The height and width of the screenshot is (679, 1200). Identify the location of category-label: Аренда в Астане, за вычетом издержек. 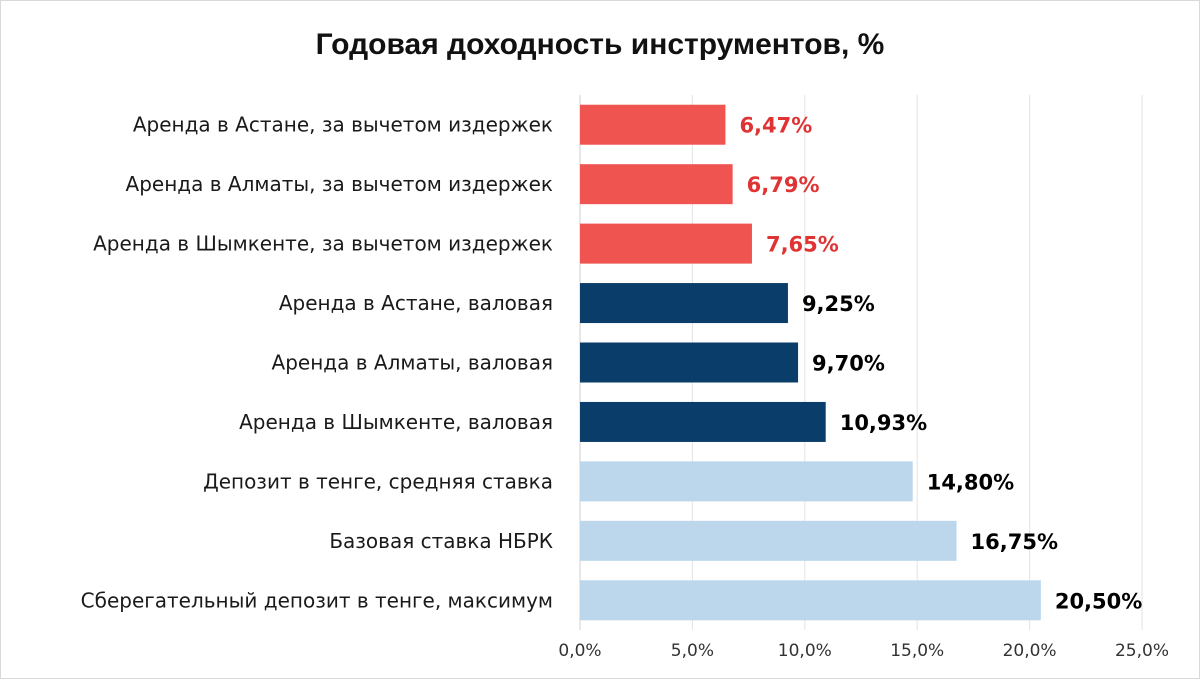
(343, 125).